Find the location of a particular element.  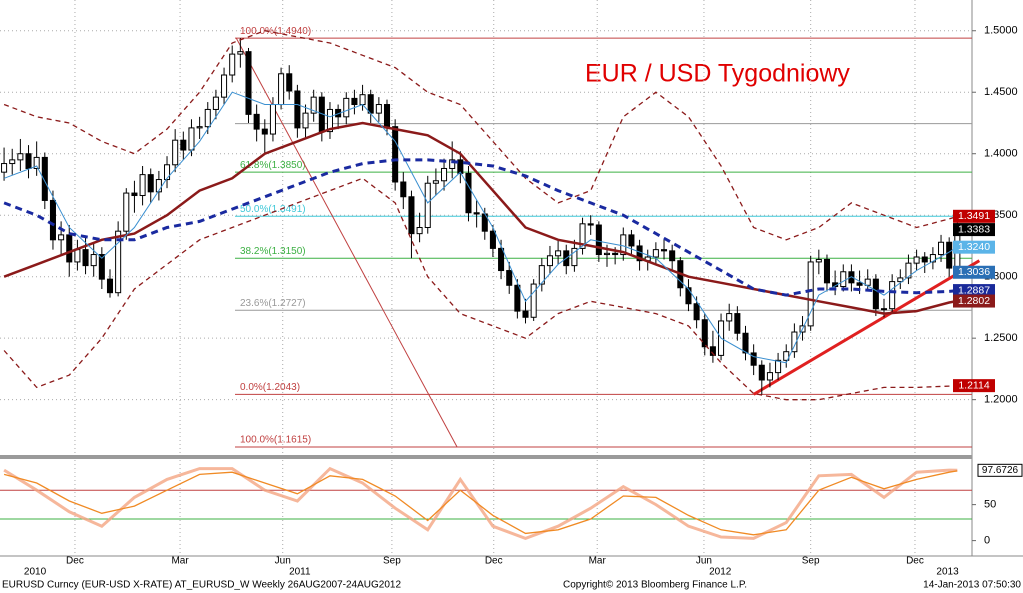

trend-line is located at coordinates (866, 327).